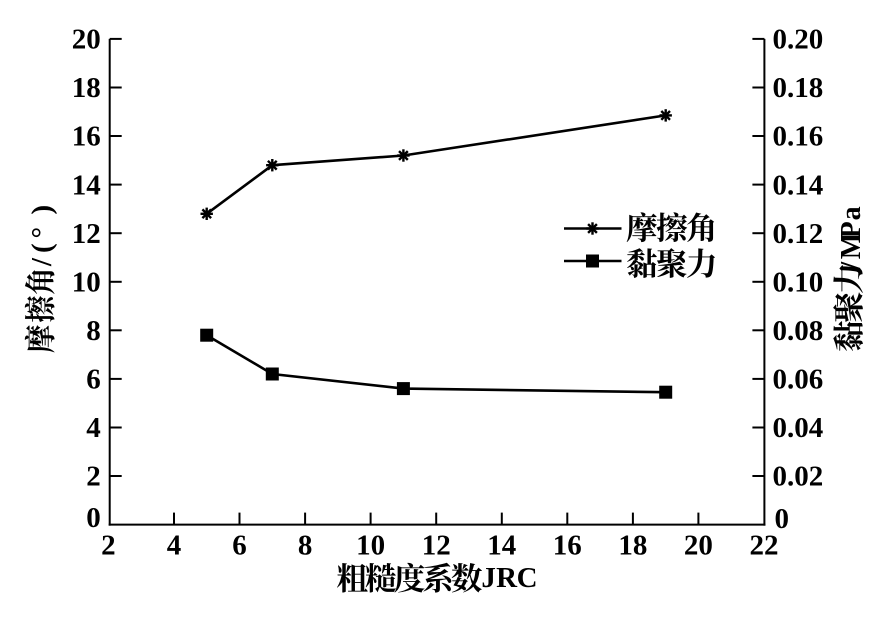 The height and width of the screenshot is (619, 886). I want to click on svg-text: 0.06, so click(798, 380).